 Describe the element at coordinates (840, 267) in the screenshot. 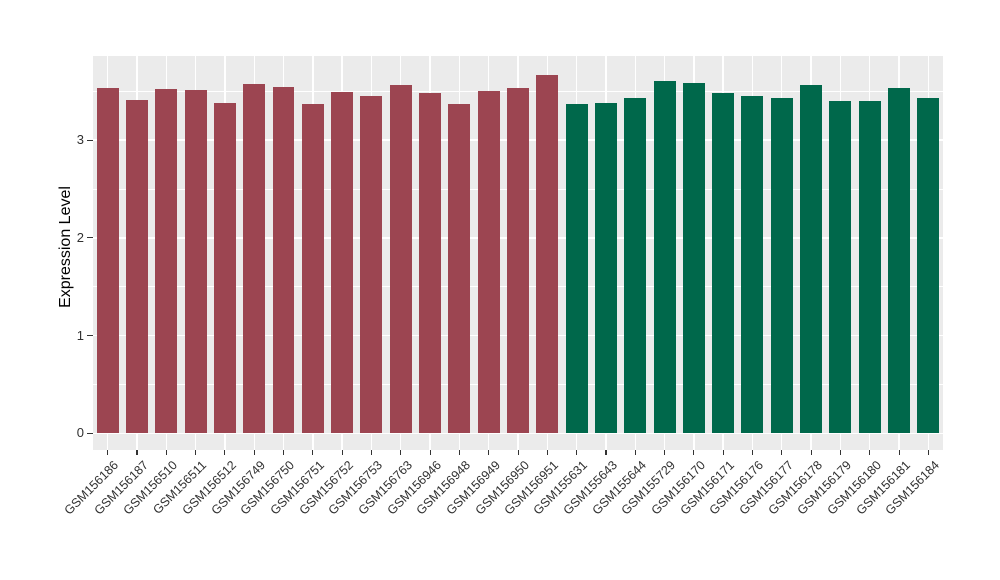

I see `bar-GSM156179` at that location.